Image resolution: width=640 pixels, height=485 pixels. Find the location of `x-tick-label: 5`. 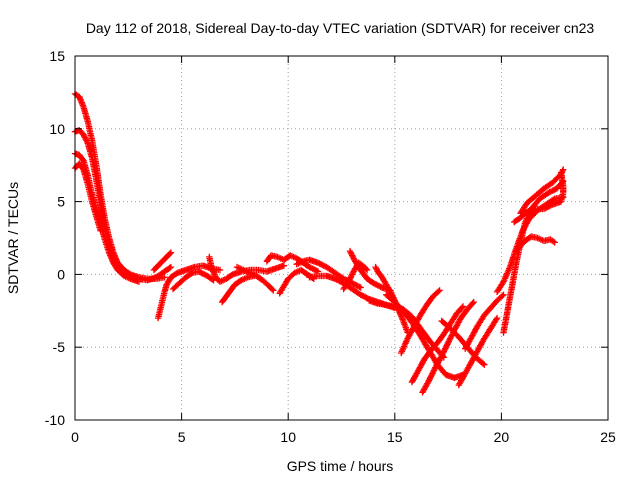

x-tick-label: 5 is located at coordinates (182, 437).